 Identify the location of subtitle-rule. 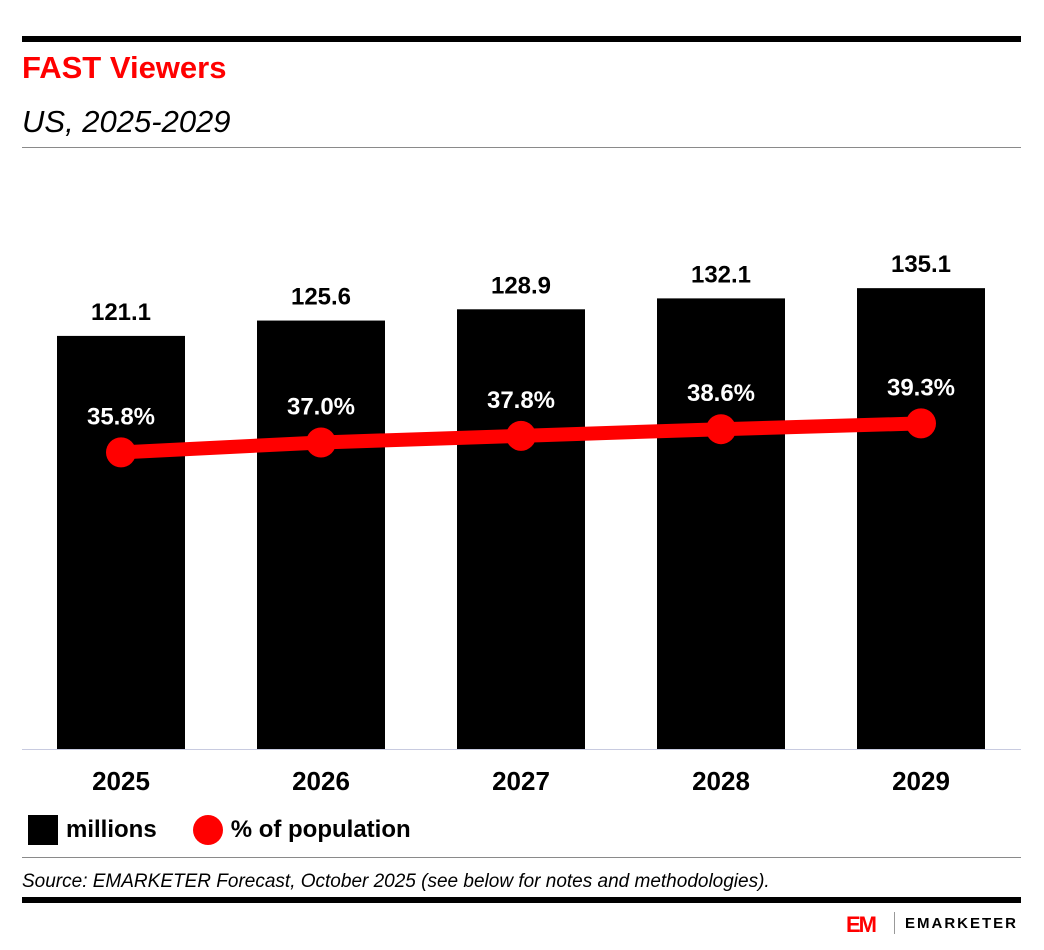
(521, 147).